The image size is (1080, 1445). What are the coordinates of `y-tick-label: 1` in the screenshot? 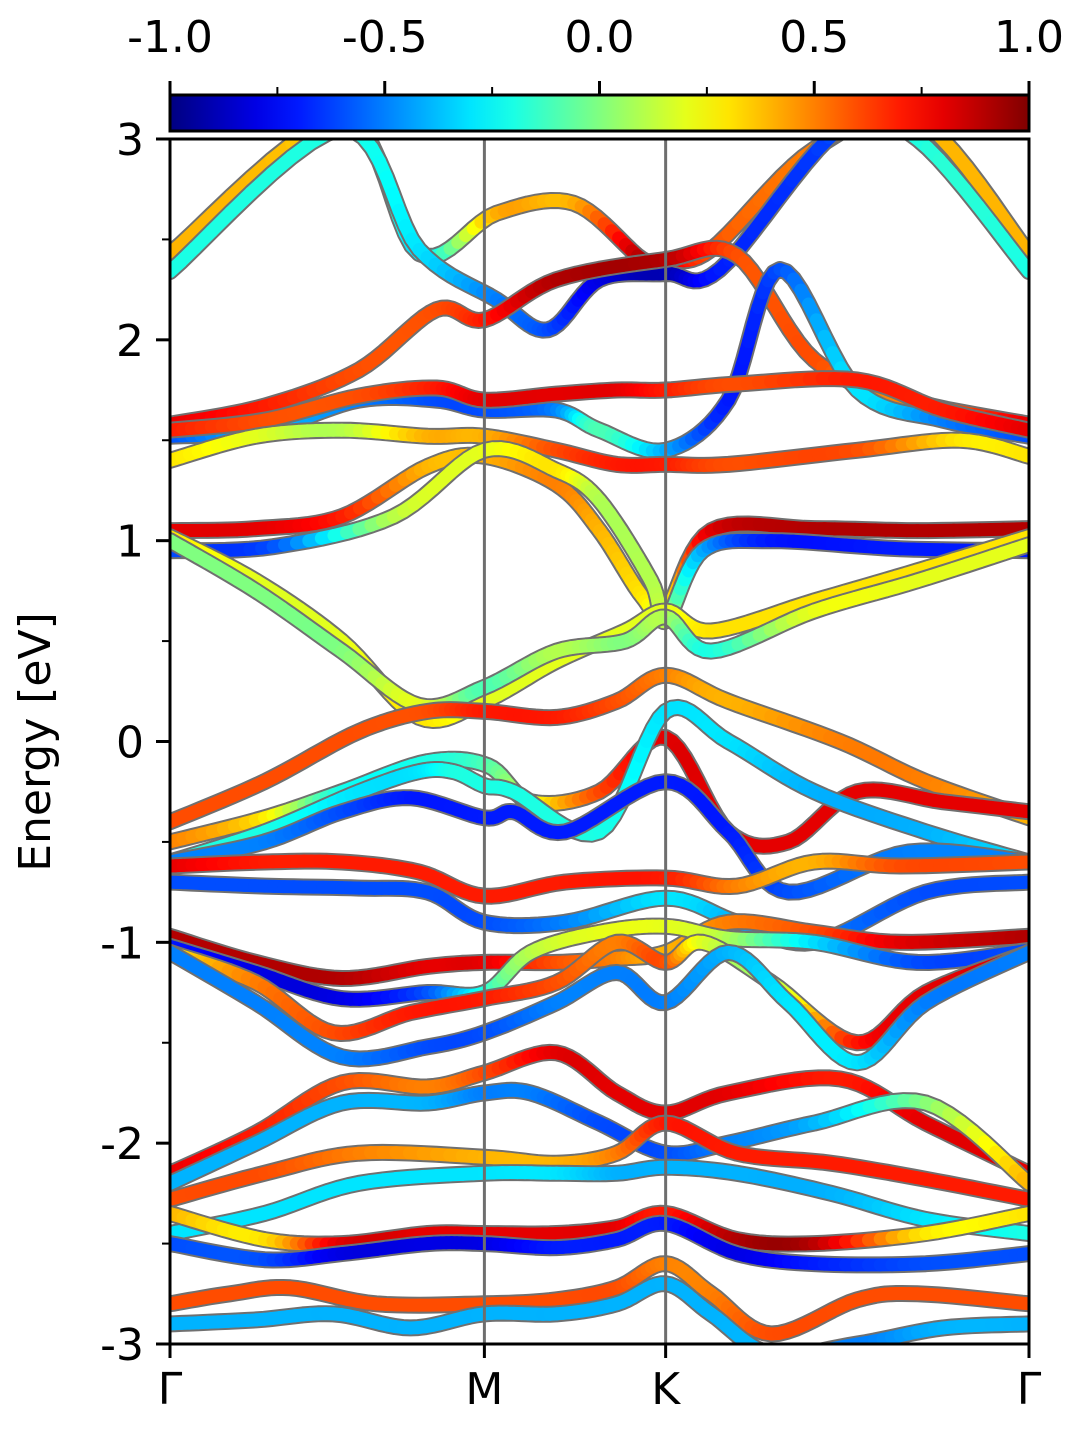 It's located at (130, 542).